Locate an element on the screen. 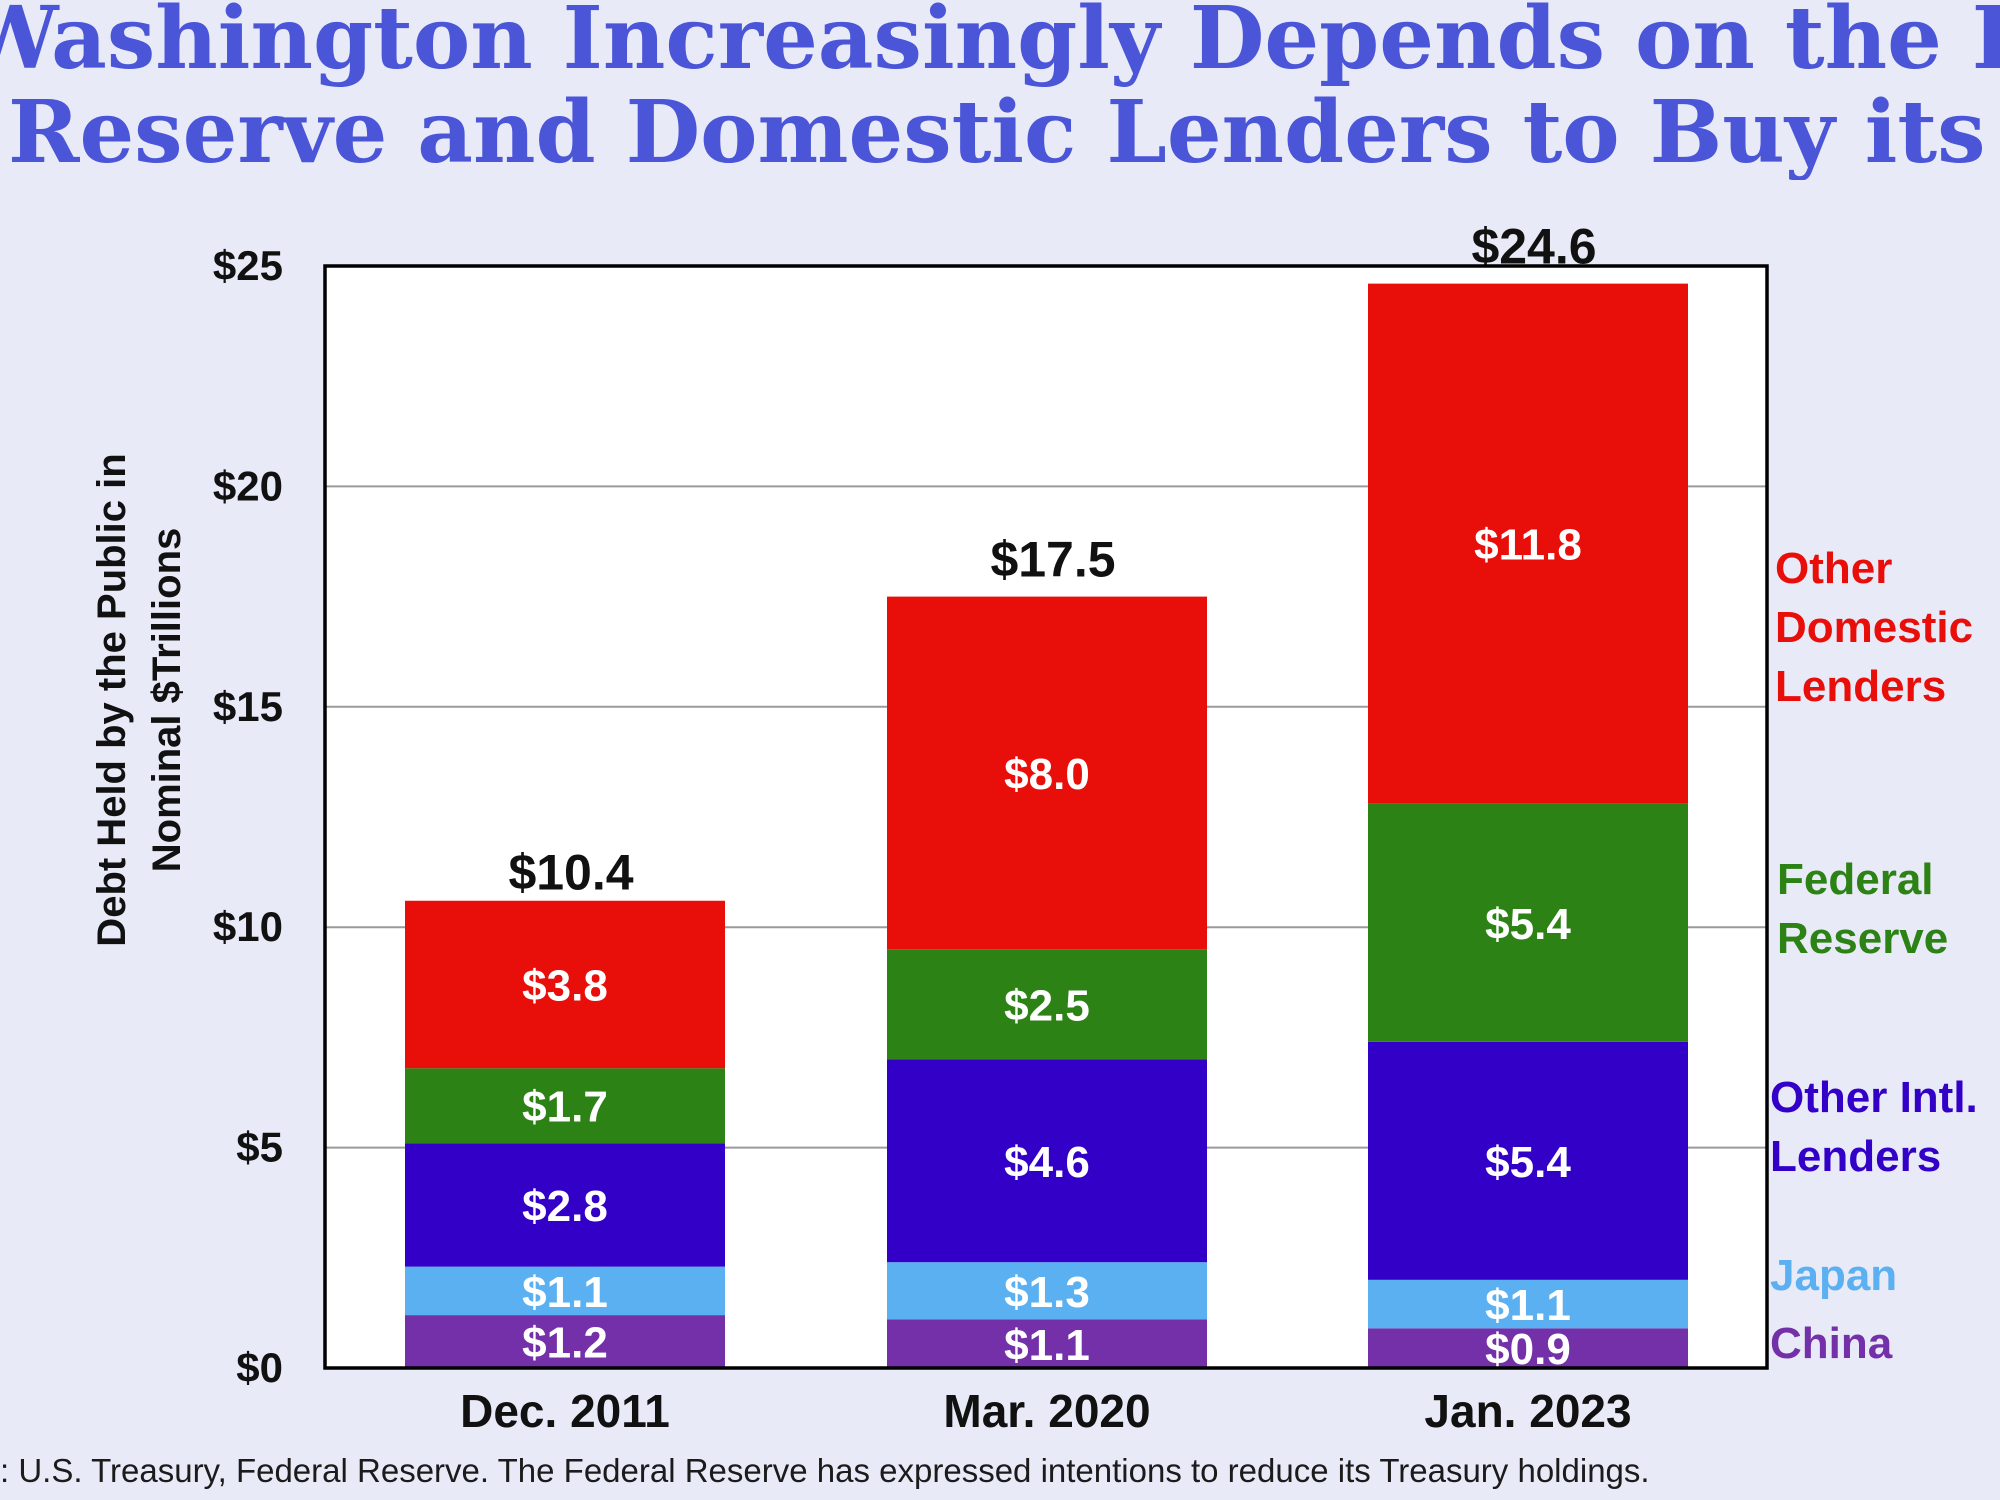 This screenshot has height=1500, width=2000. y-tick-label: $10 is located at coordinates (248, 926).